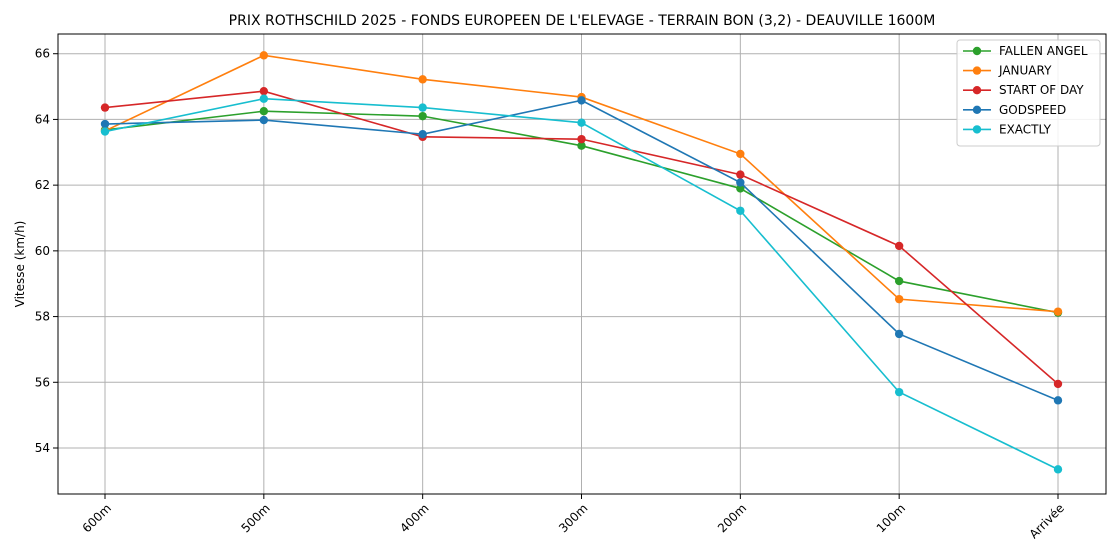  I want to click on legend-label: FALLEN ANGEL, so click(1043, 51).